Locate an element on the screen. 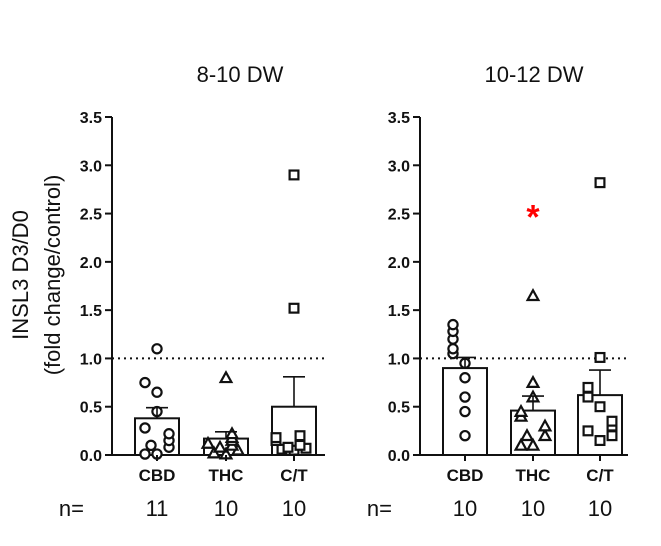 The height and width of the screenshot is (546, 661). panel-title: 10-12 DW is located at coordinates (533, 74).